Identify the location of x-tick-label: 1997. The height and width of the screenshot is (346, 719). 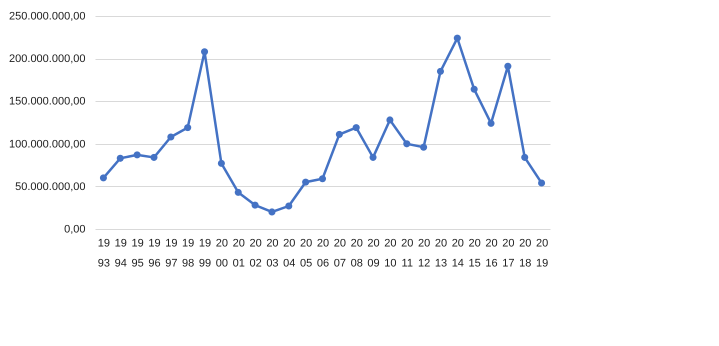
(171, 254).